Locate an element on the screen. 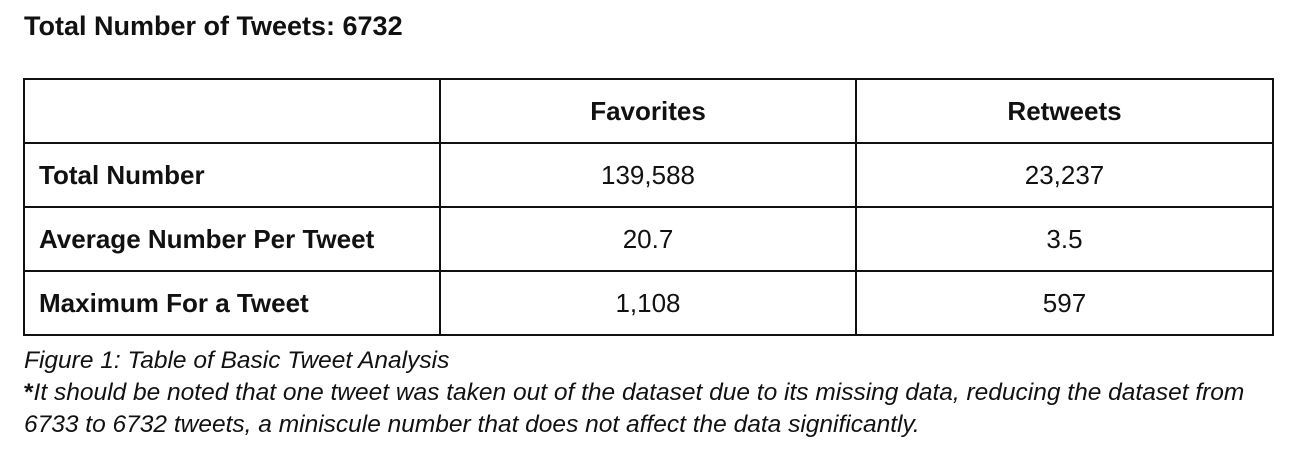  cell-average-retweets: 3.5 is located at coordinates (1064, 239).